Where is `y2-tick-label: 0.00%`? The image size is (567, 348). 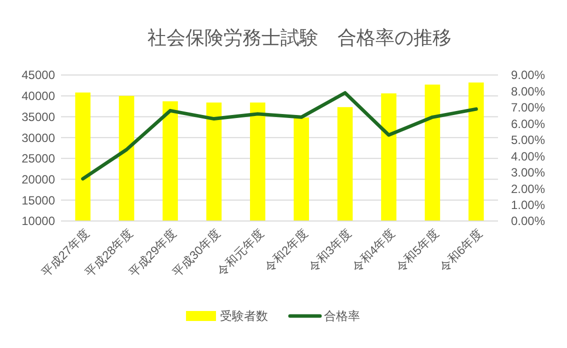 y2-tick-label: 0.00% is located at coordinates (528, 221).